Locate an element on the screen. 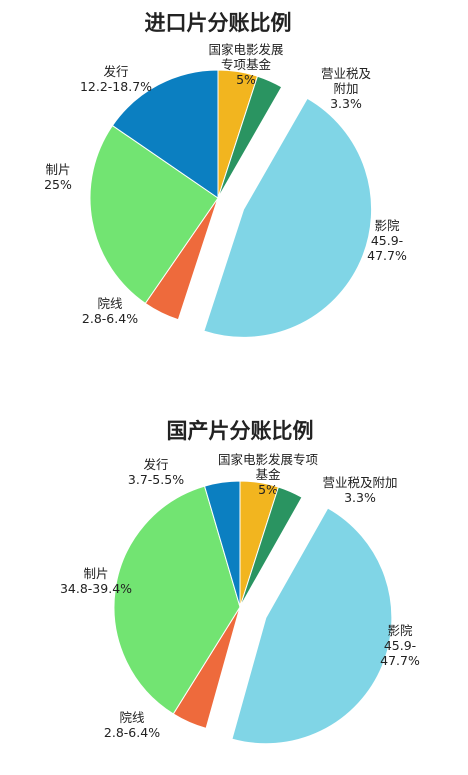 The height and width of the screenshot is (775, 468). slice-label-line: 营业税及附加 is located at coordinates (359, 482).